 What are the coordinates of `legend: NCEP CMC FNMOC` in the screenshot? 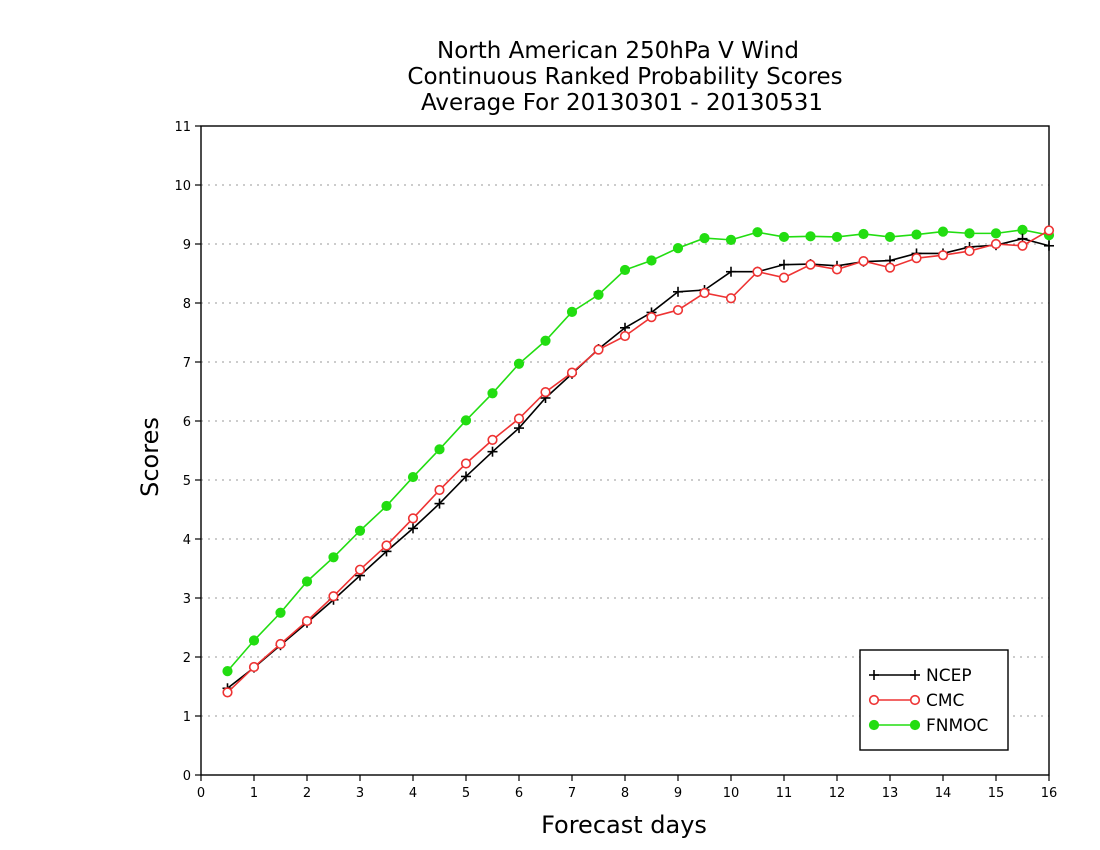 It's located at (934, 700).